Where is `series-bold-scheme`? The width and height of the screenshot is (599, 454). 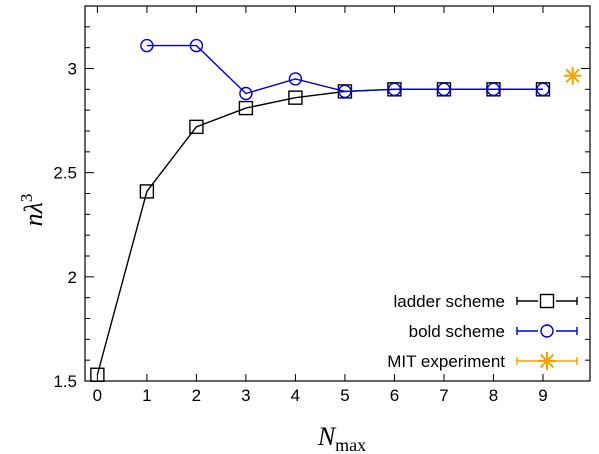
series-bold-scheme is located at coordinates (345, 69).